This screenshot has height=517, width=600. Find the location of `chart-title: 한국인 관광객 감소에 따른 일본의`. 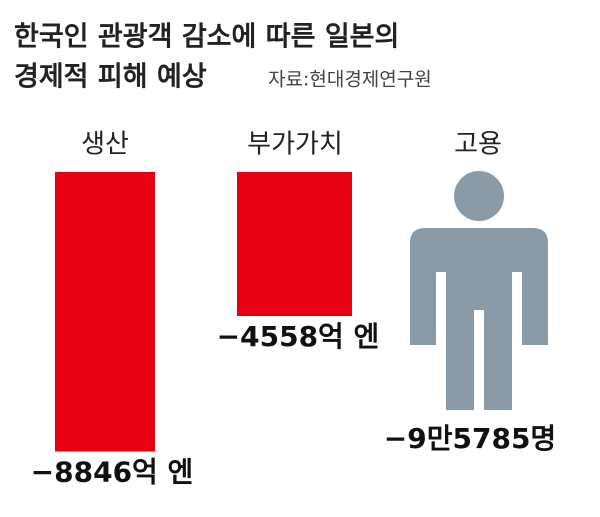

chart-title: 한국인 관광객 감소에 따른 일본의 is located at coordinates (206, 37).